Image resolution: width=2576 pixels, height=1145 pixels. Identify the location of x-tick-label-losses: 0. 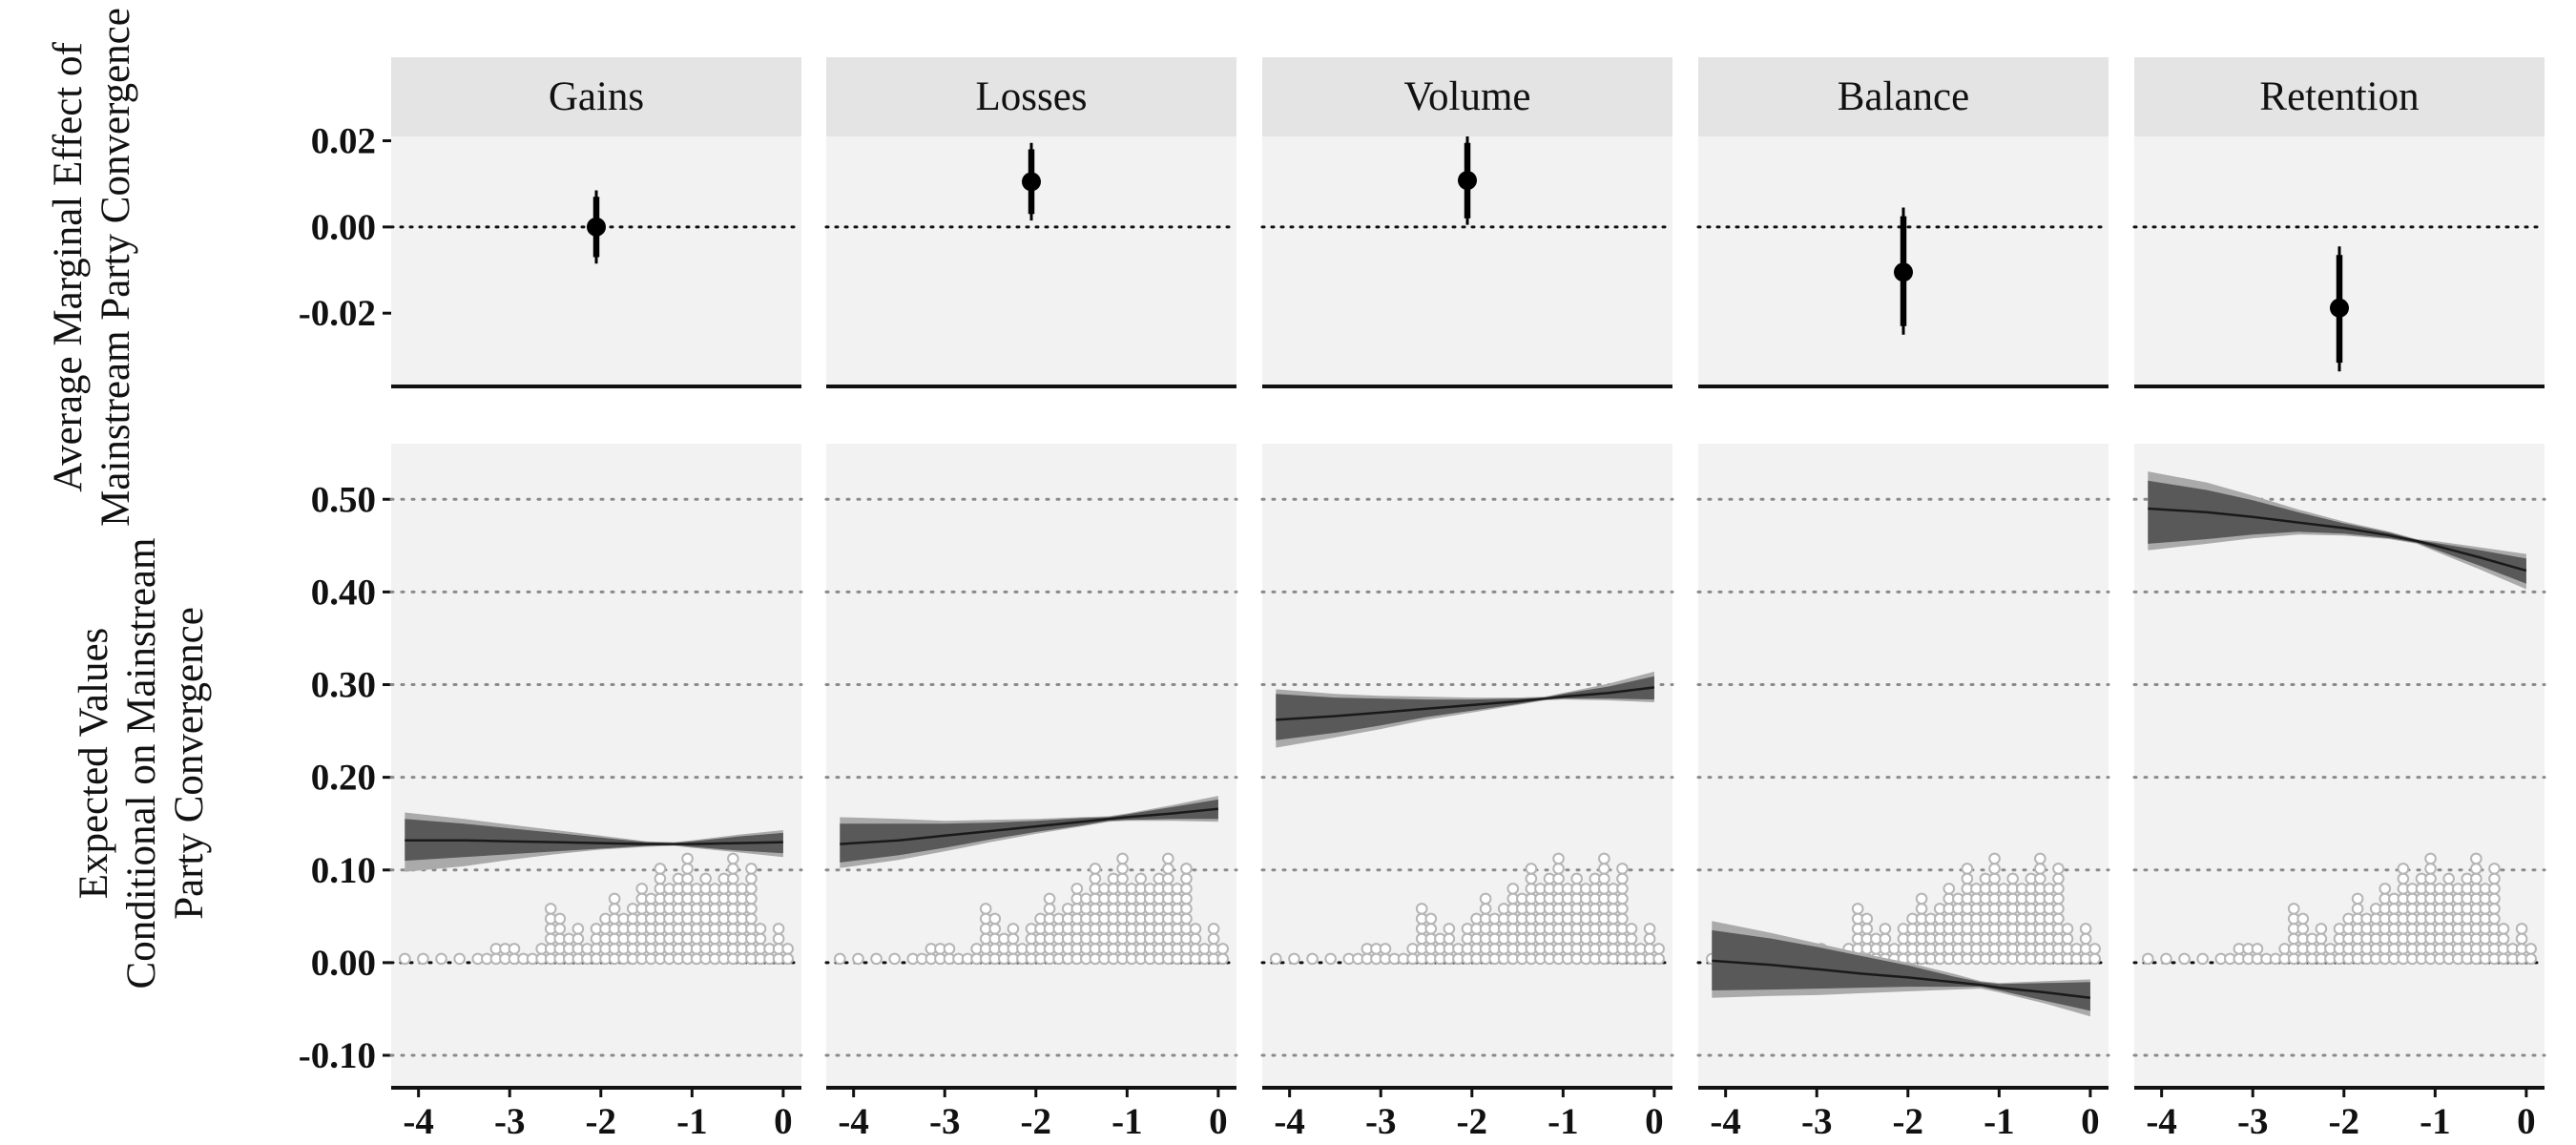
(1218, 1121).